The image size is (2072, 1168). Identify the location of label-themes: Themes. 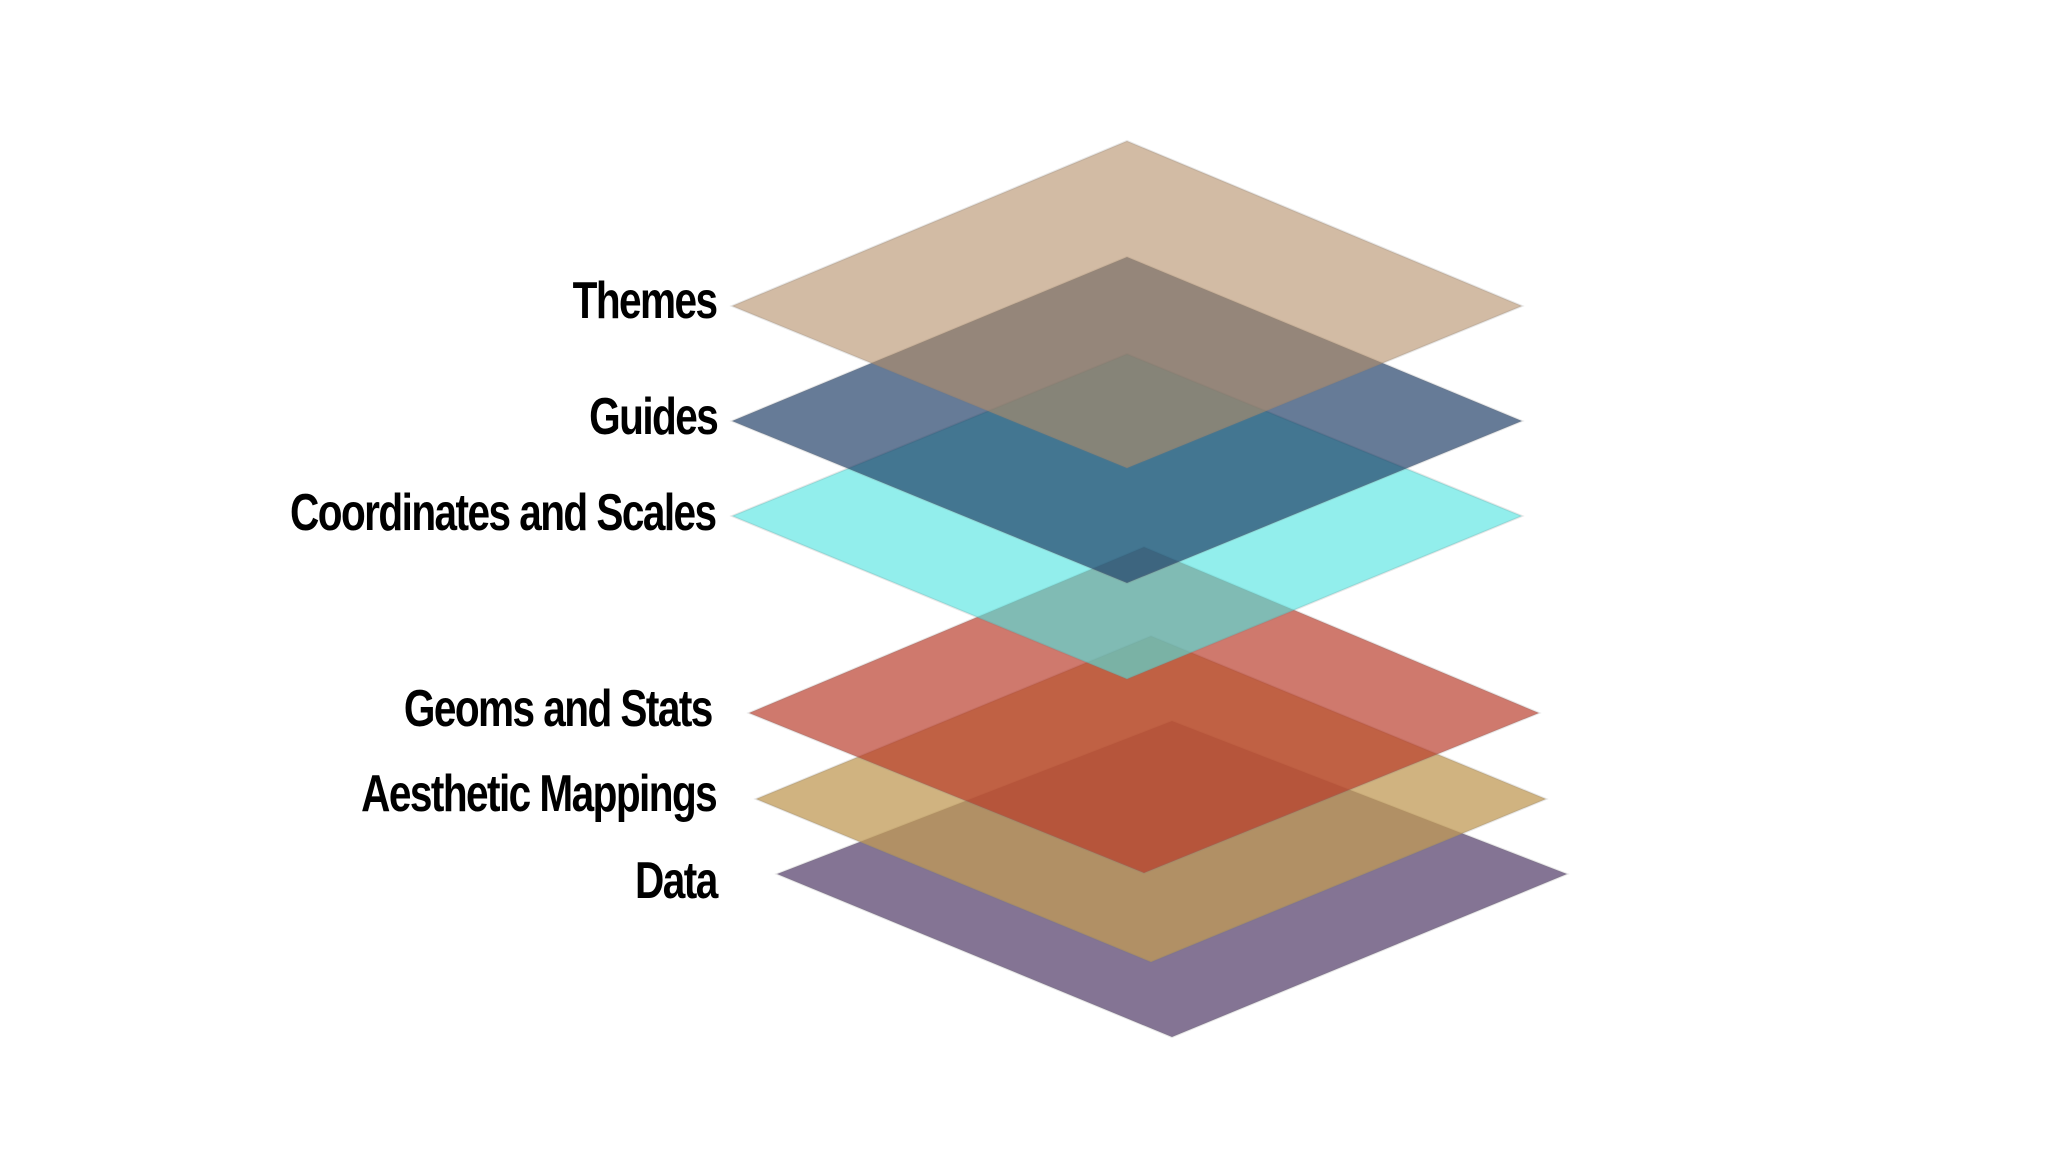
(645, 301).